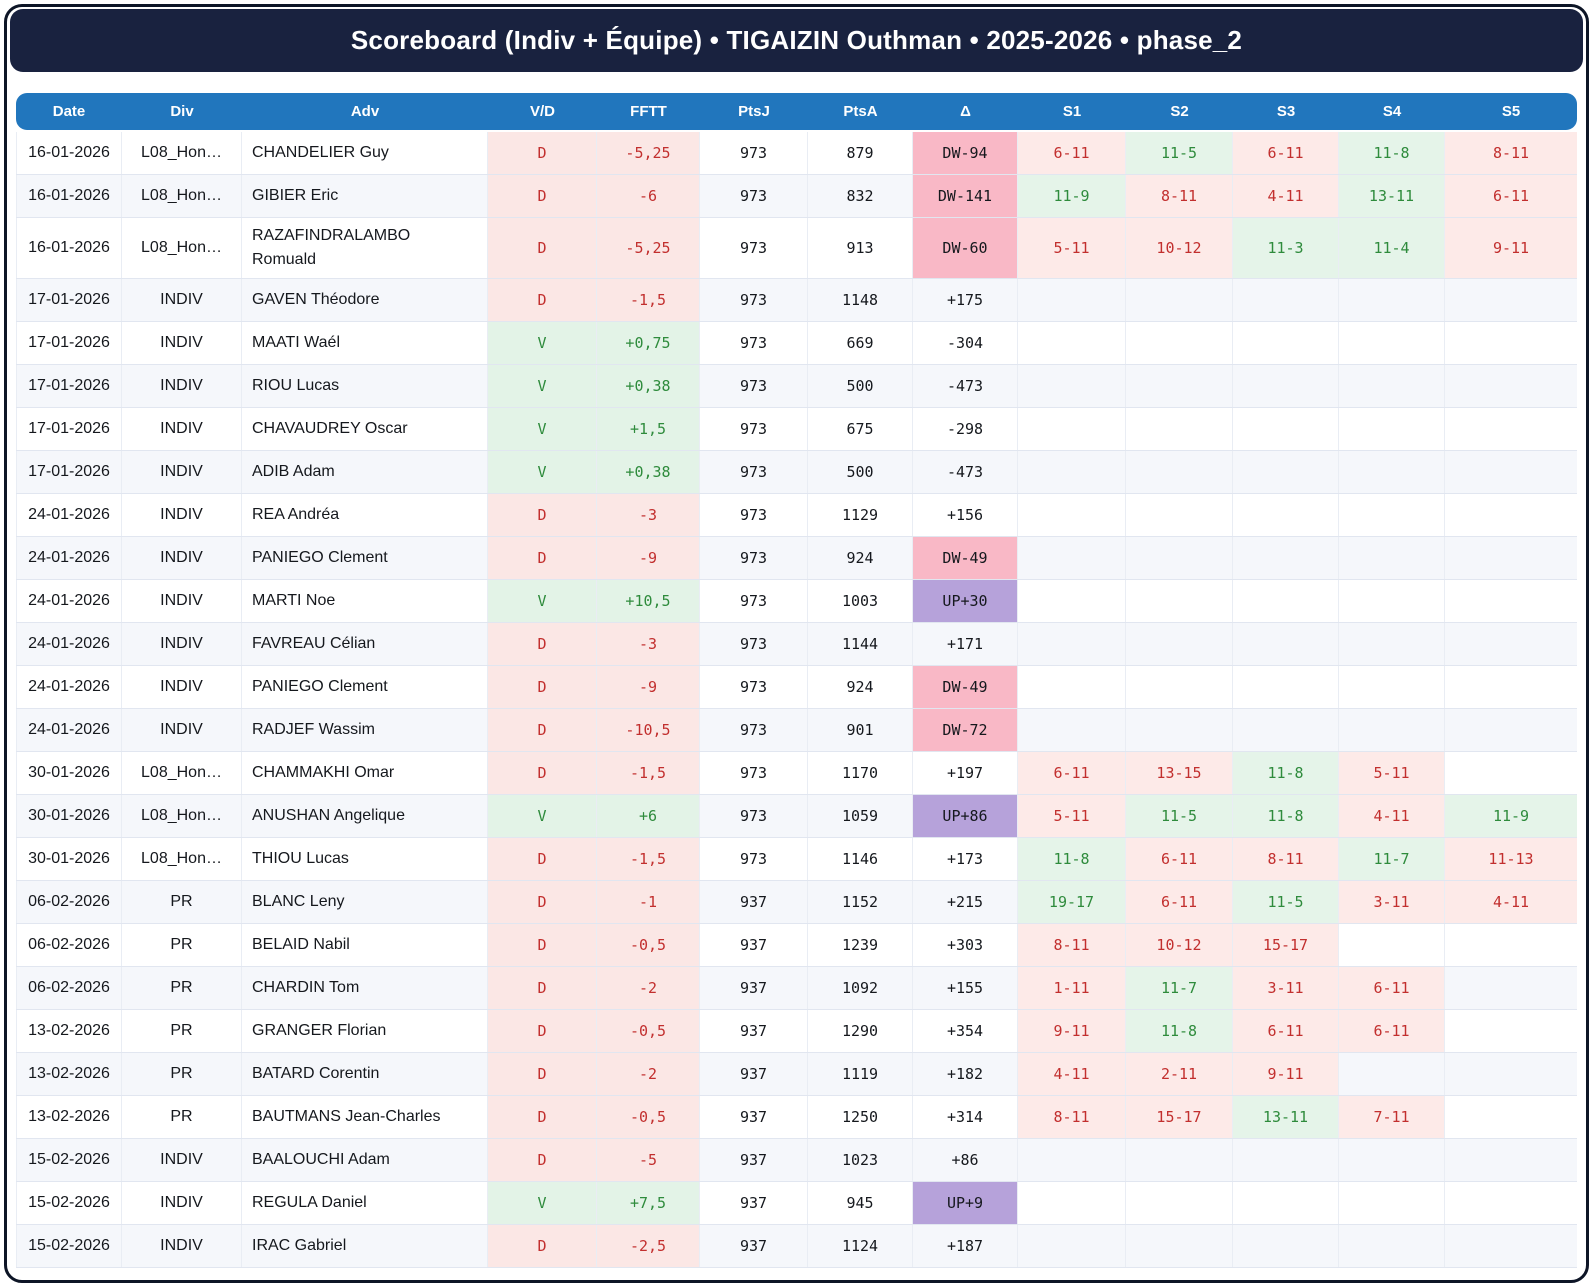  What do you see at coordinates (965, 515) in the screenshot?
I see `cell-delta: +156` at bounding box center [965, 515].